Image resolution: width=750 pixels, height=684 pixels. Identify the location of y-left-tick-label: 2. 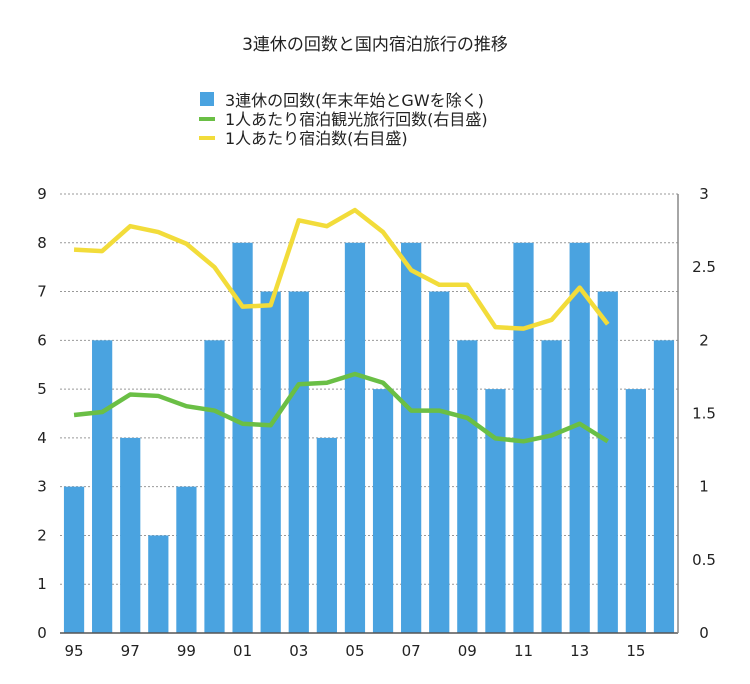
(42, 535).